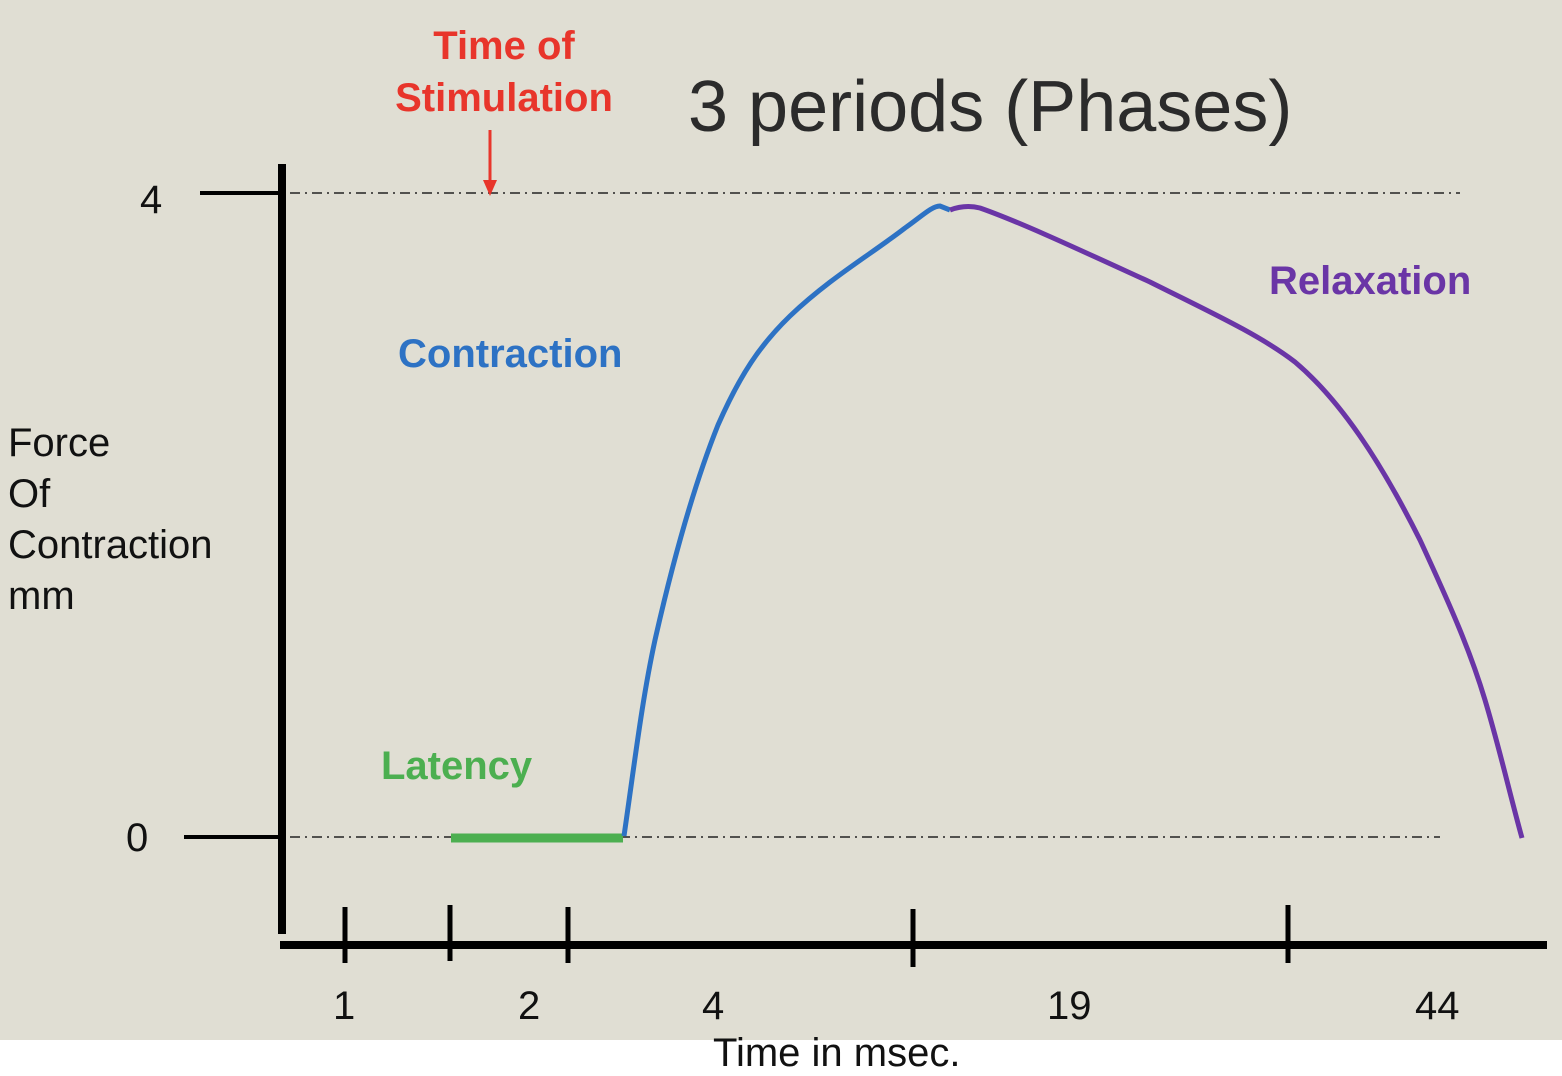  Describe the element at coordinates (457, 766) in the screenshot. I see `latency-label: Latency` at that location.